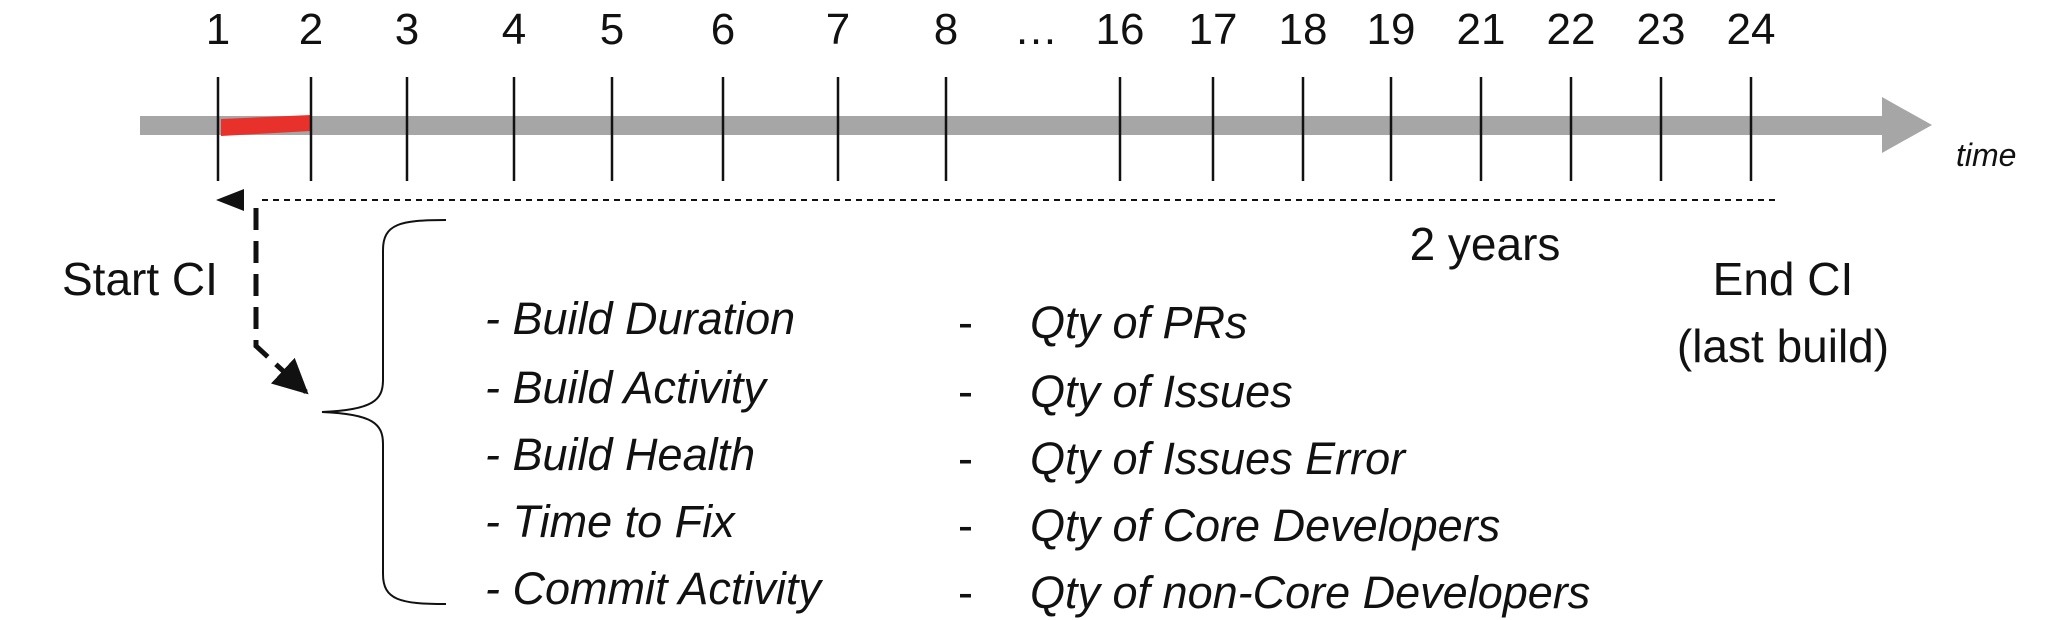 This screenshot has width=2066, height=620. Describe the element at coordinates (626, 387) in the screenshot. I see `metric-item: - Build Activity` at that location.